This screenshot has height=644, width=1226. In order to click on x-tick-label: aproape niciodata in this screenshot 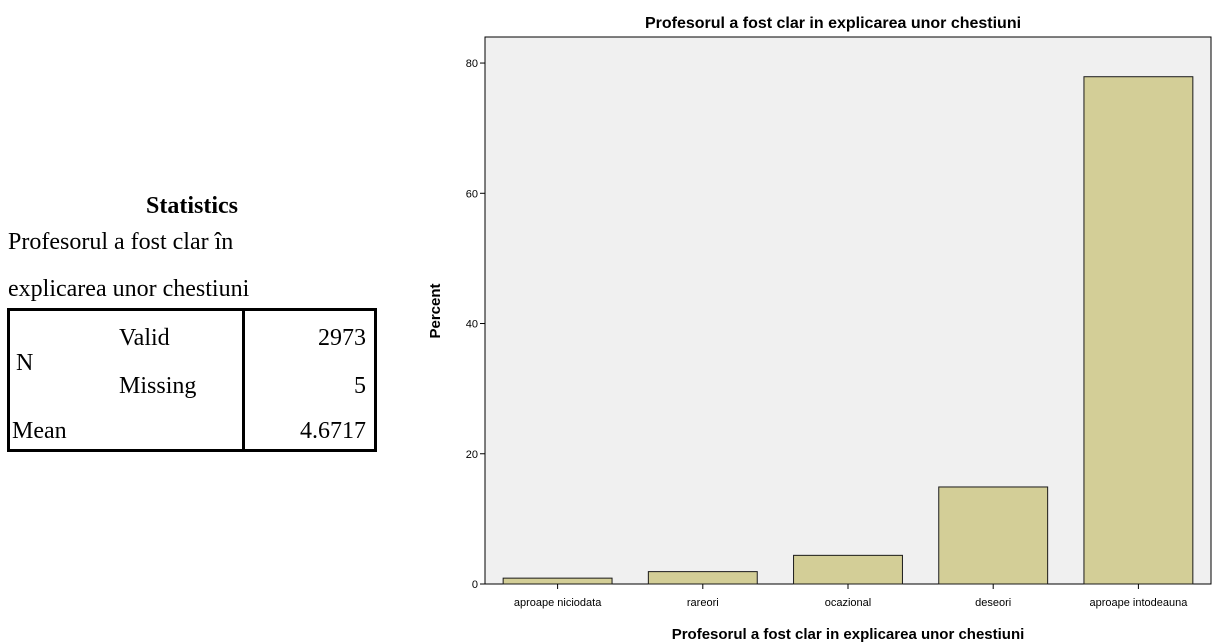, I will do `click(558, 603)`.